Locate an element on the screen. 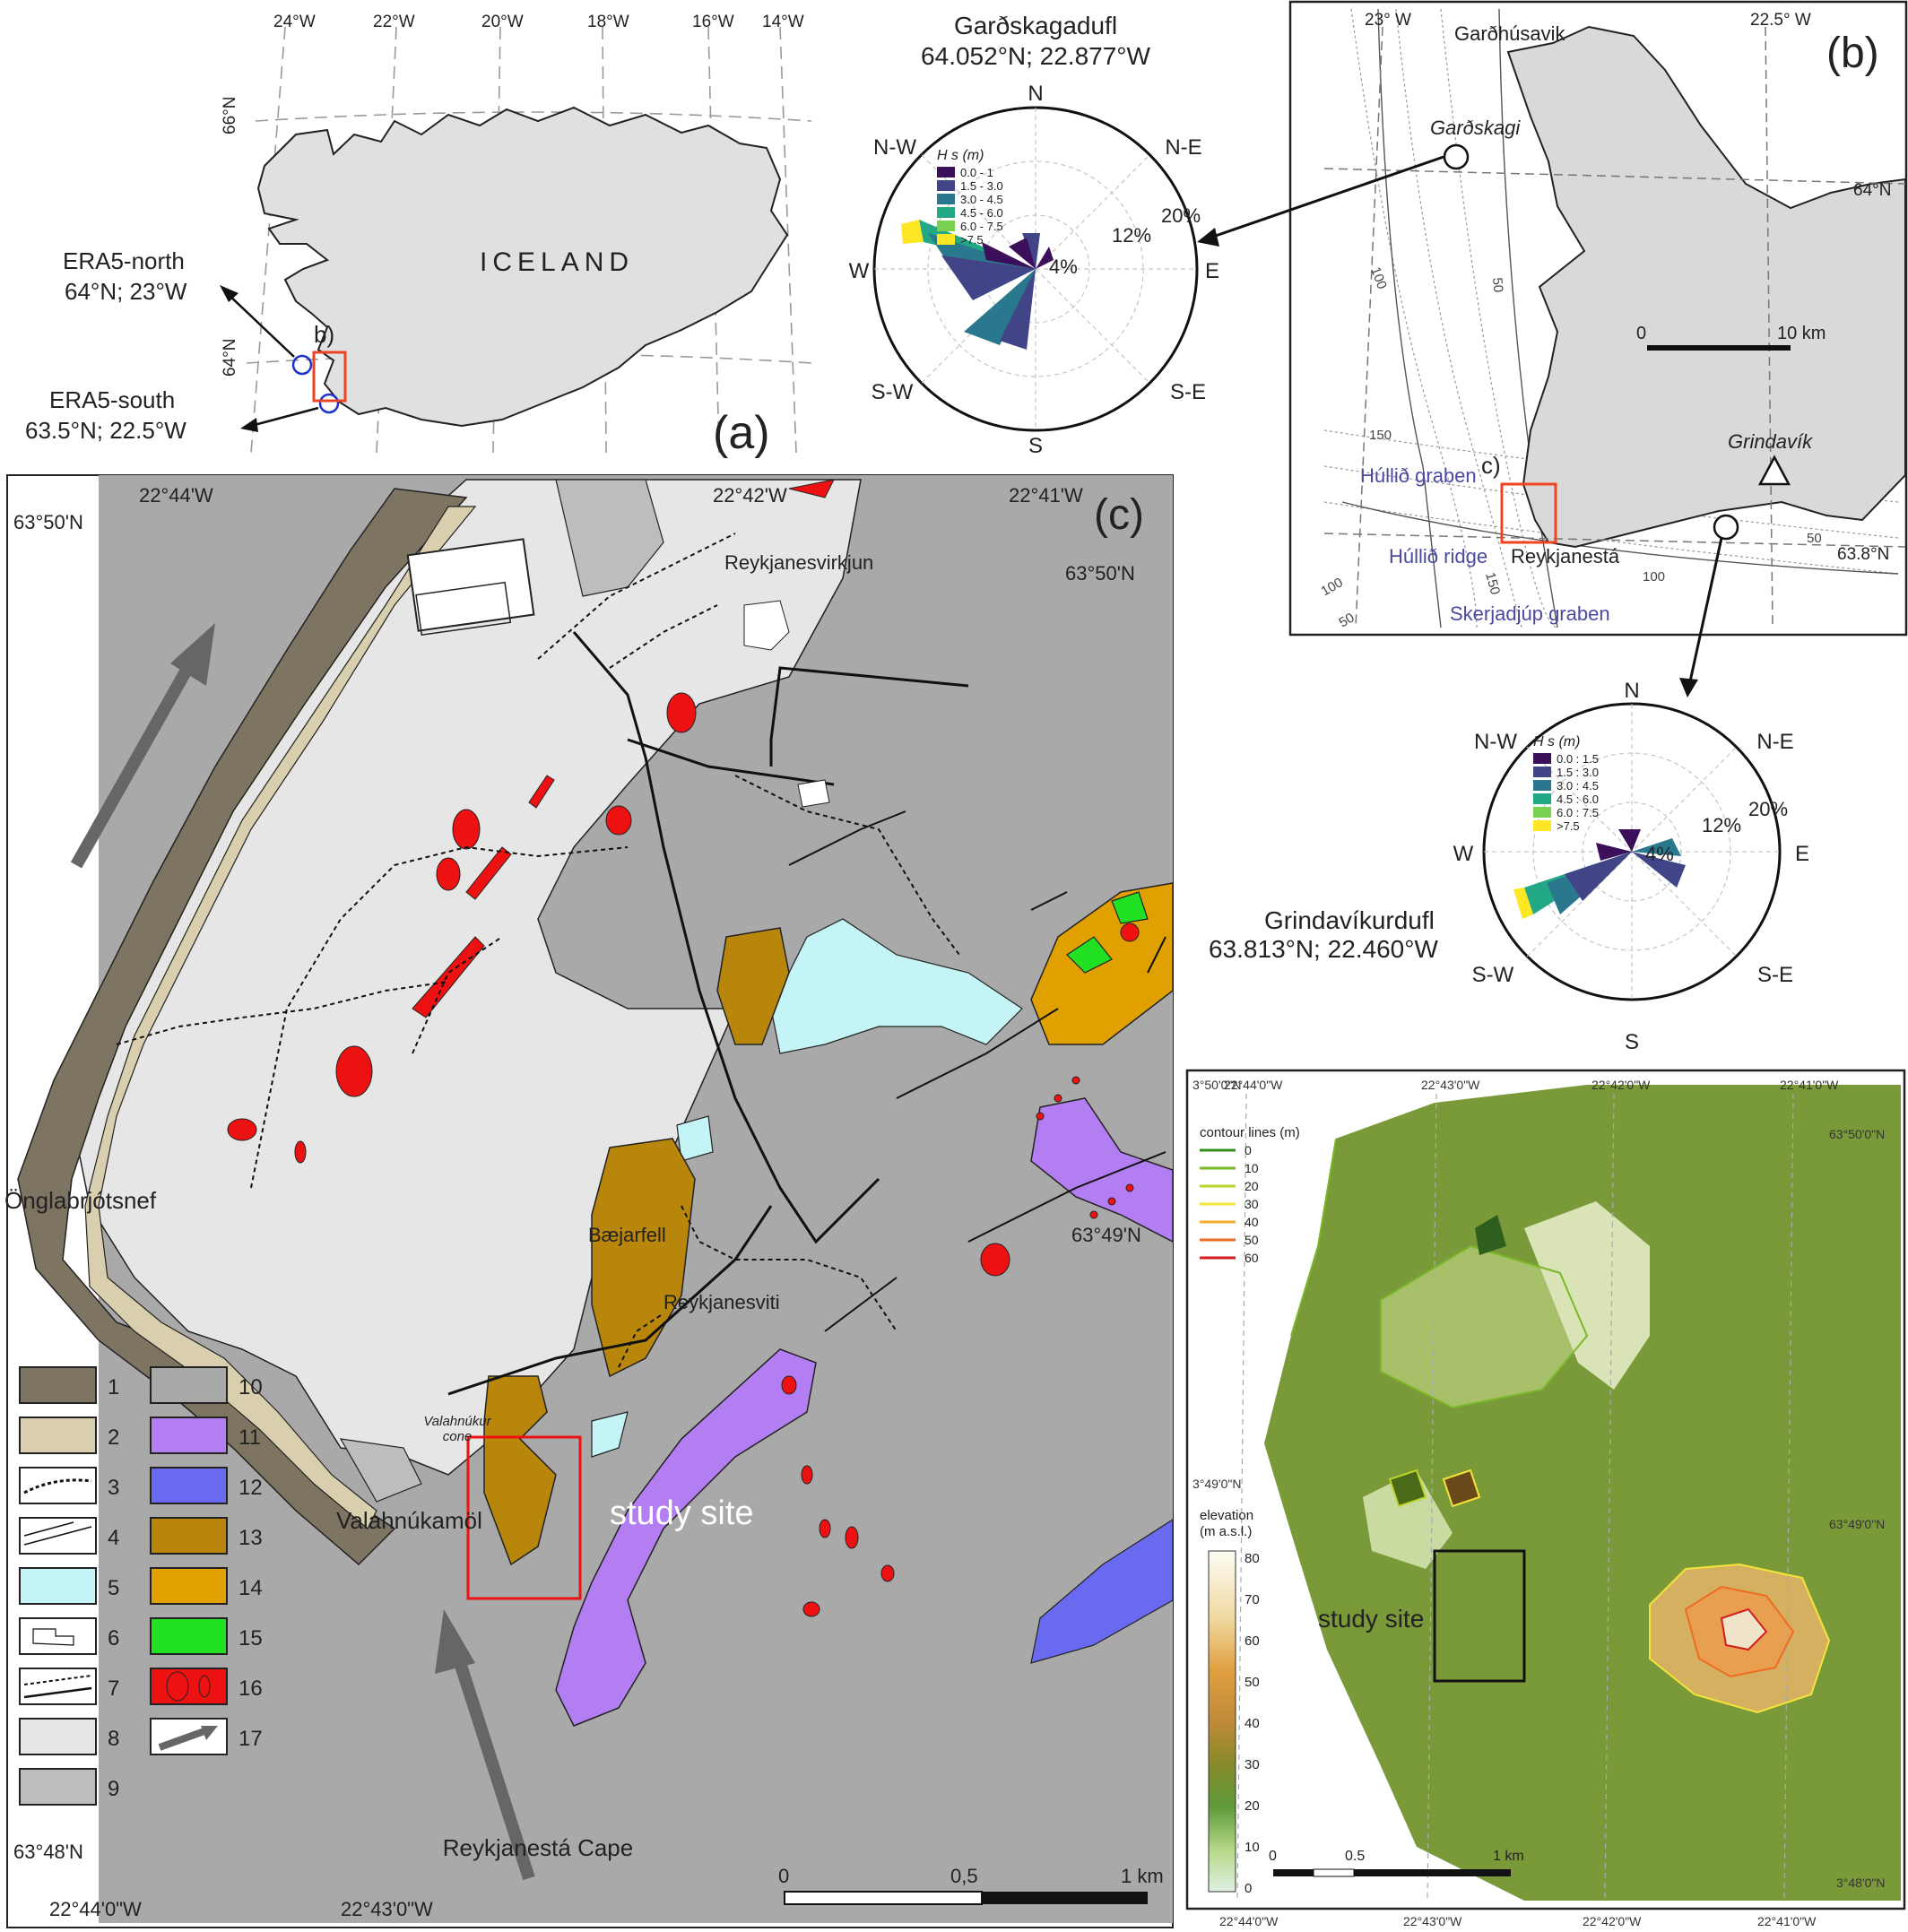  contour-label: 0 is located at coordinates (1248, 1150).